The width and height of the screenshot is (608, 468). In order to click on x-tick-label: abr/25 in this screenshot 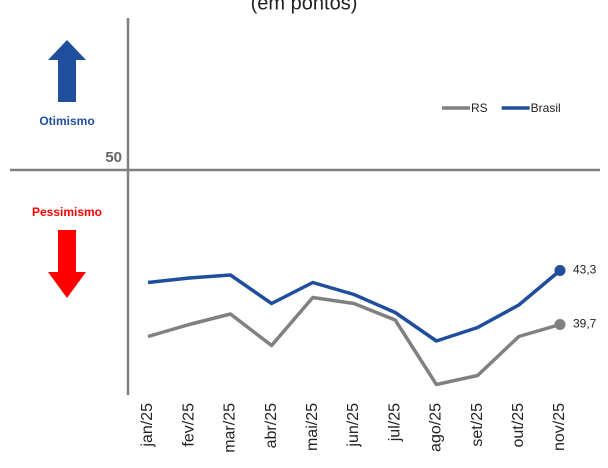, I will do `click(271, 425)`.